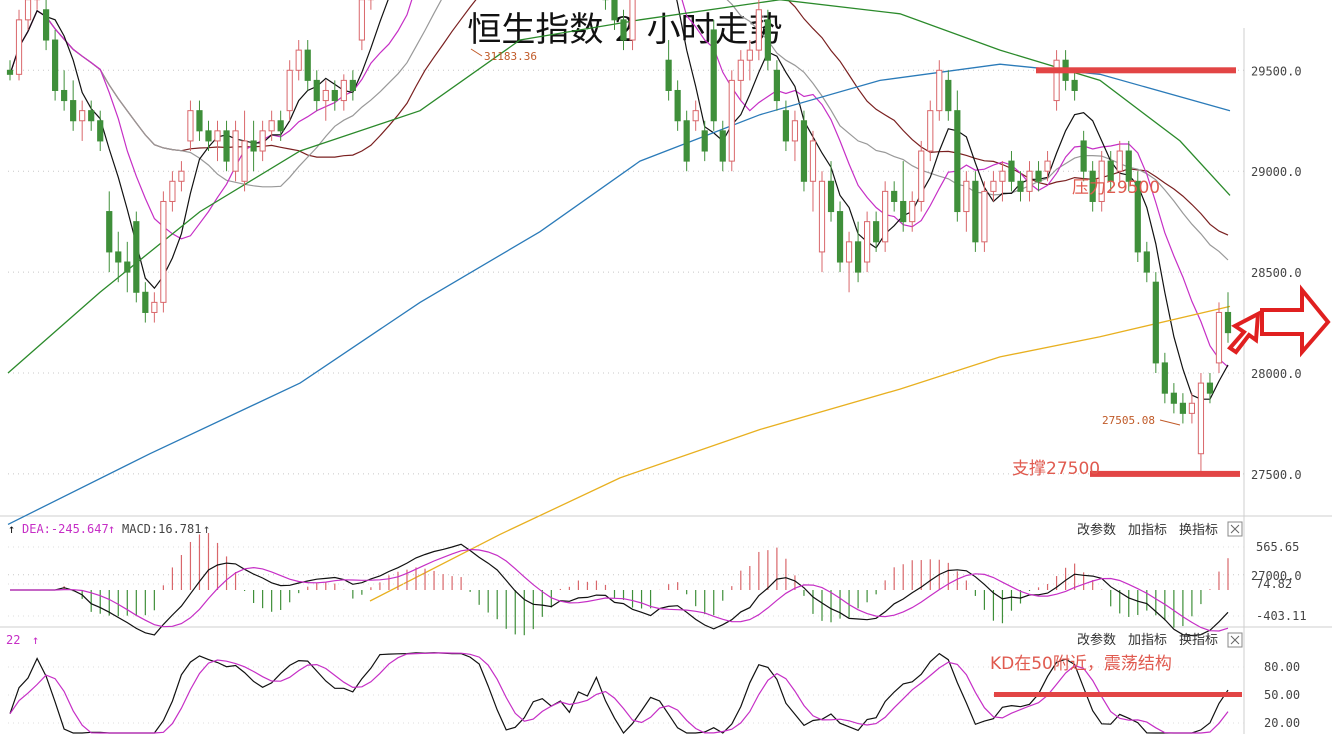  Describe the element at coordinates (653, 683) in the screenshot. I see `kd-panel: 22 ↑ 改参数 加指标 换指标 80.00 50.00 20.00 KD在50附近，震荡结构` at that location.